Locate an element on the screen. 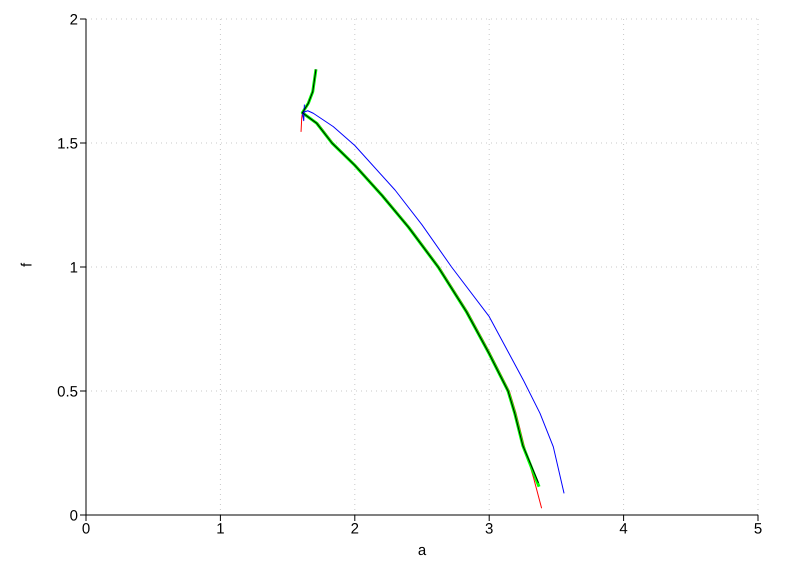  y-axis-title: f is located at coordinates (27, 264).